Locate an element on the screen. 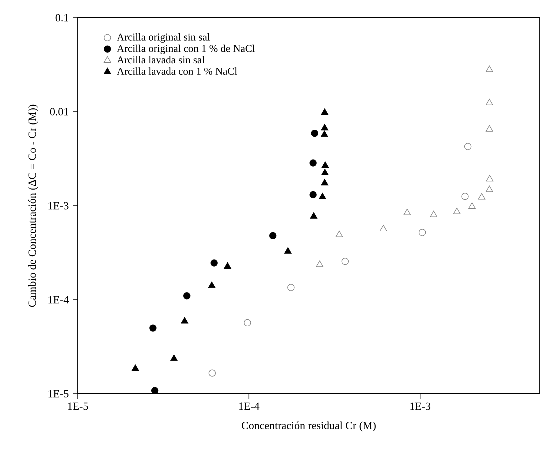 This screenshot has width=540, height=449. legend-label: Arcilla original con 1 % de NaCl is located at coordinates (186, 49).